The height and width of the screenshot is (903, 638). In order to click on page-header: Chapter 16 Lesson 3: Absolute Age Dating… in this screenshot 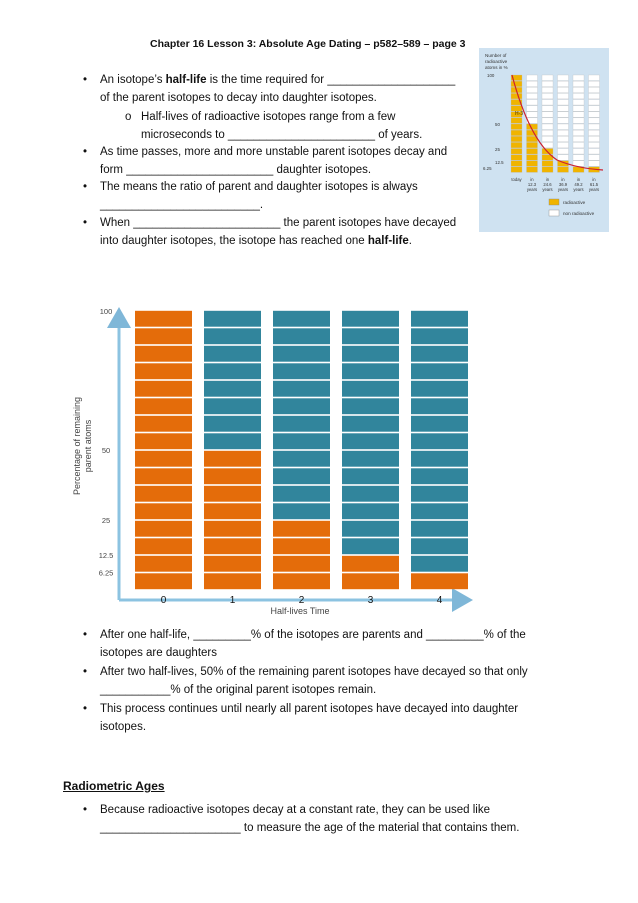, I will do `click(308, 44)`.